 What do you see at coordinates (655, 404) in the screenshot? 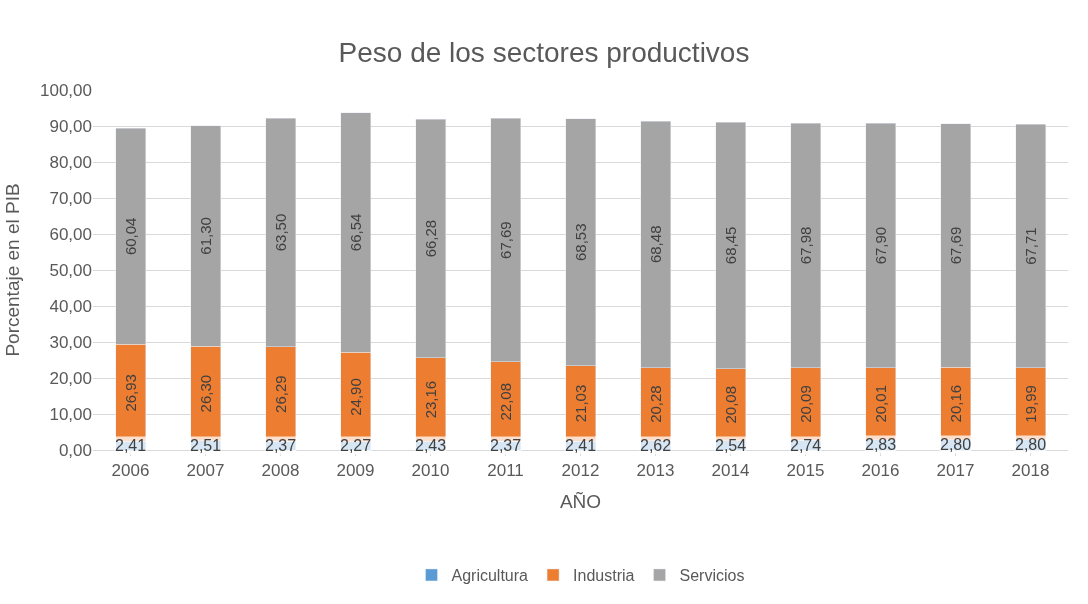
I see `data-label: 20,28` at bounding box center [655, 404].